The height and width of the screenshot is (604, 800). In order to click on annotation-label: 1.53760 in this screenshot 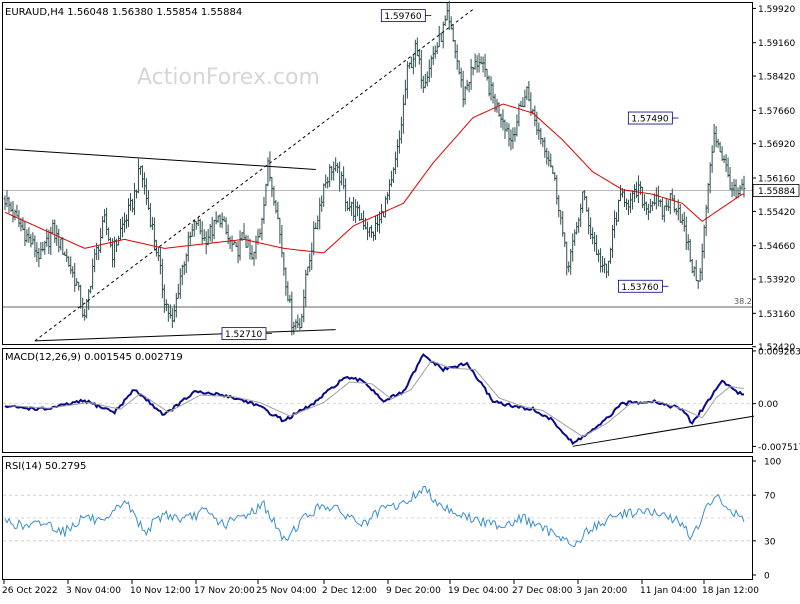, I will do `click(639, 288)`.